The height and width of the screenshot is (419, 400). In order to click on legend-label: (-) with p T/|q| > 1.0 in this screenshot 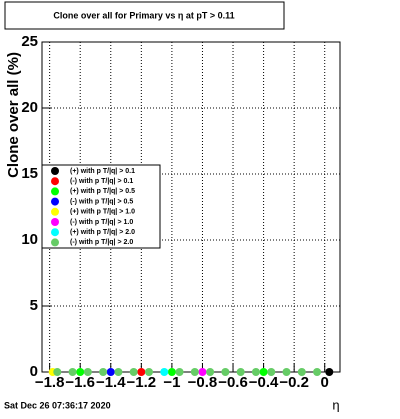, I will do `click(101, 222)`.